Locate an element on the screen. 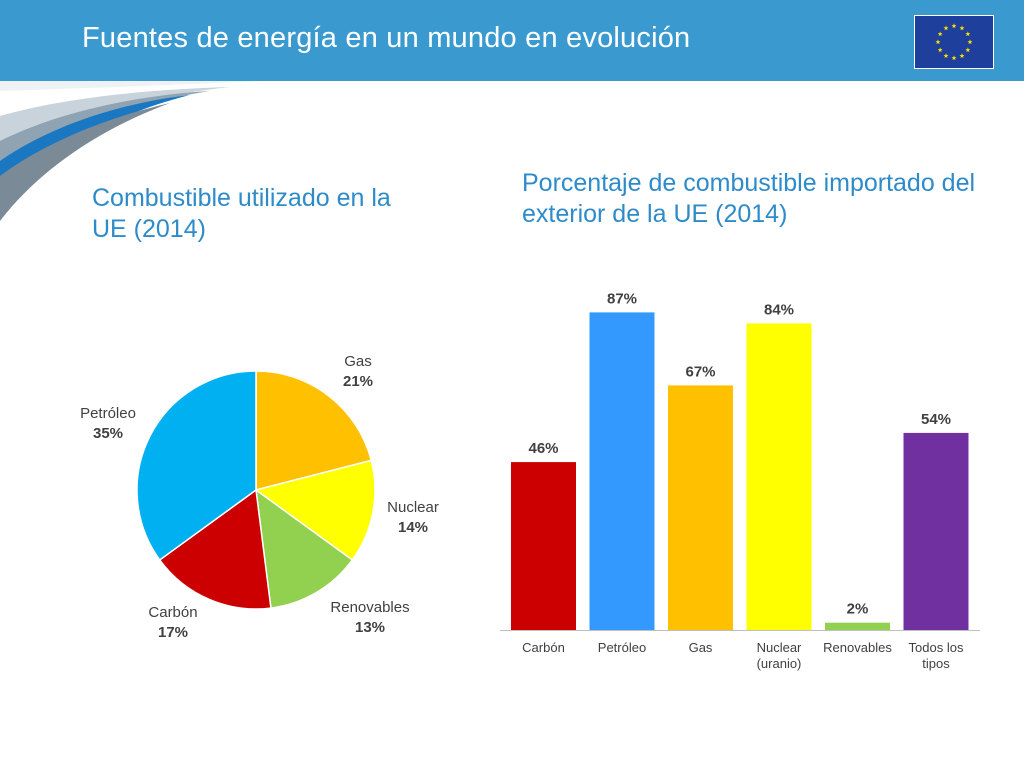  bar-value-label: 67% is located at coordinates (700, 371).